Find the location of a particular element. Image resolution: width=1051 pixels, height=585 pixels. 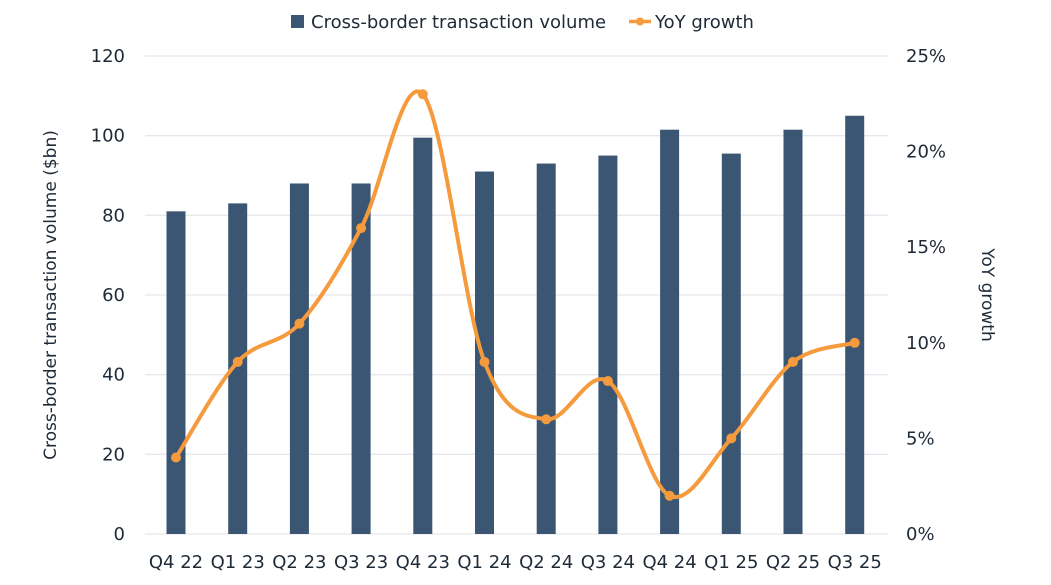

x-tick-label: Q2 24 is located at coordinates (546, 562).